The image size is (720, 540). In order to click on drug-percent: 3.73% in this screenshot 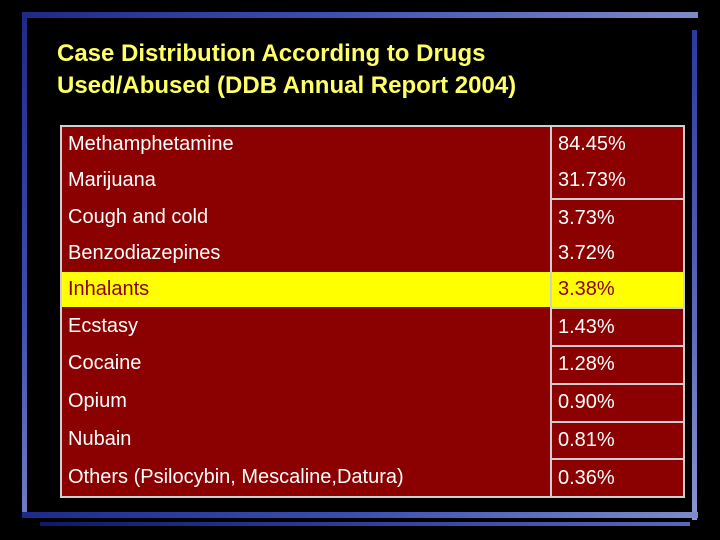, I will do `click(617, 217)`.